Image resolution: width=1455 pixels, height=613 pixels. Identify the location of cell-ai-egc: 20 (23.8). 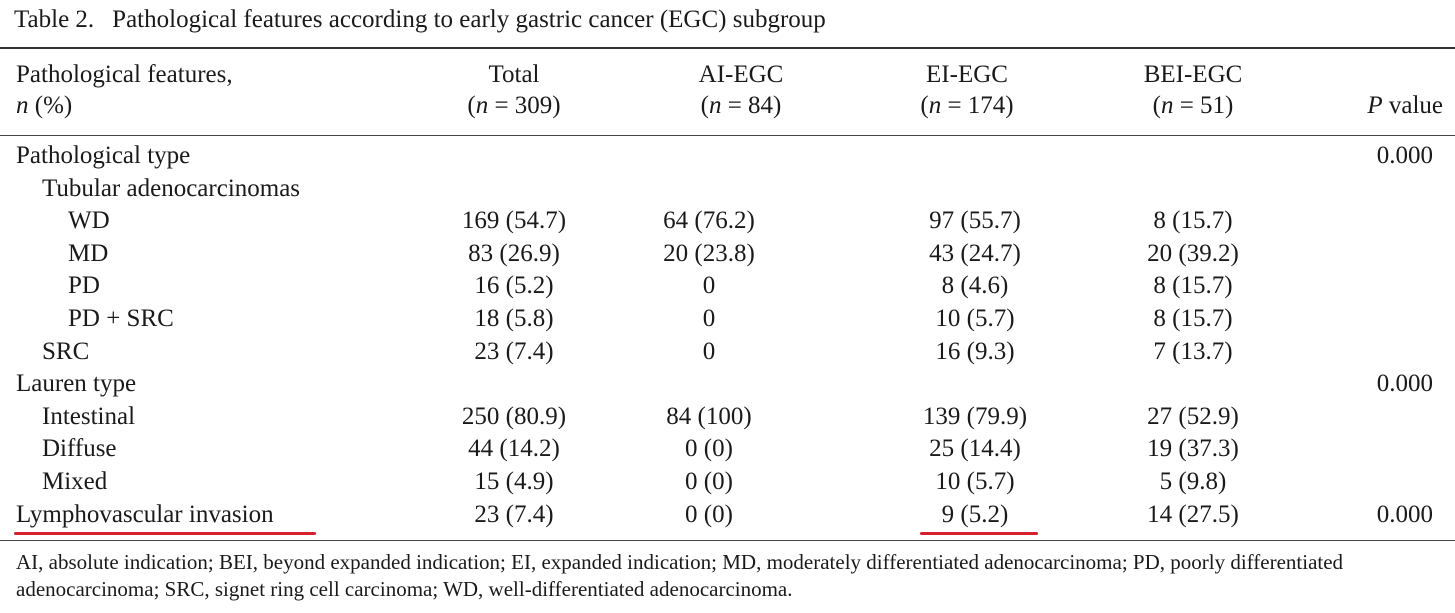
(709, 253).